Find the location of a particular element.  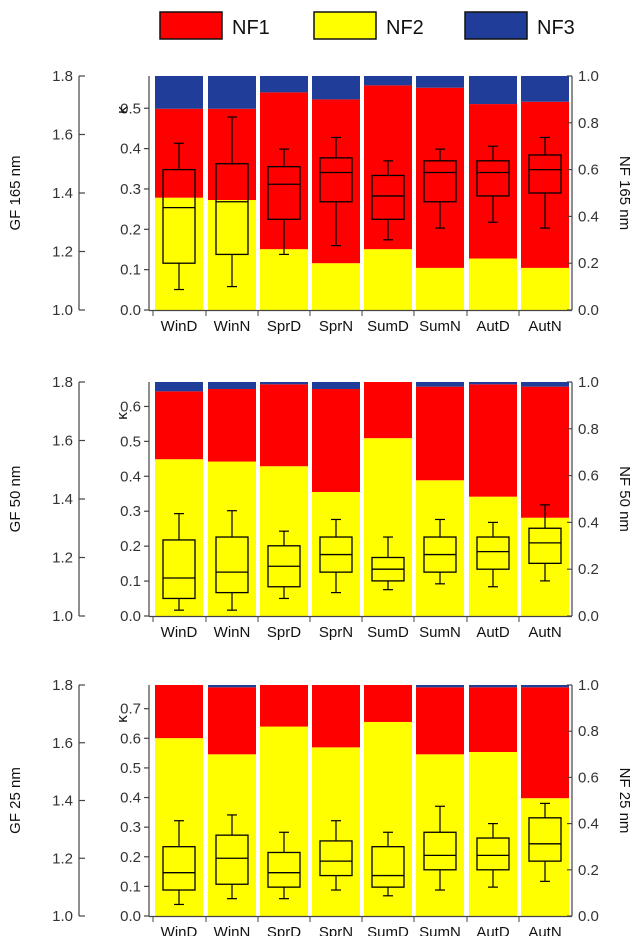

box-sprn is located at coordinates (336, 556).